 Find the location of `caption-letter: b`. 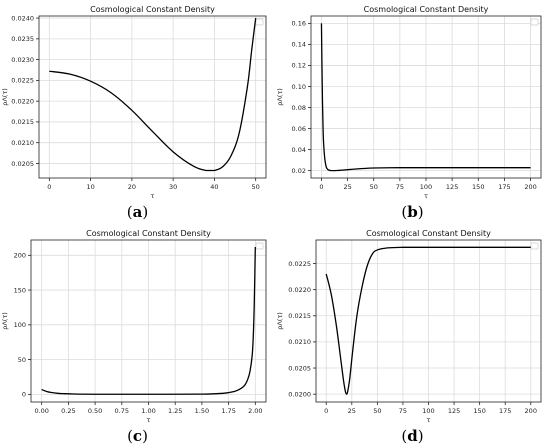

caption-letter: b is located at coordinates (412, 212).